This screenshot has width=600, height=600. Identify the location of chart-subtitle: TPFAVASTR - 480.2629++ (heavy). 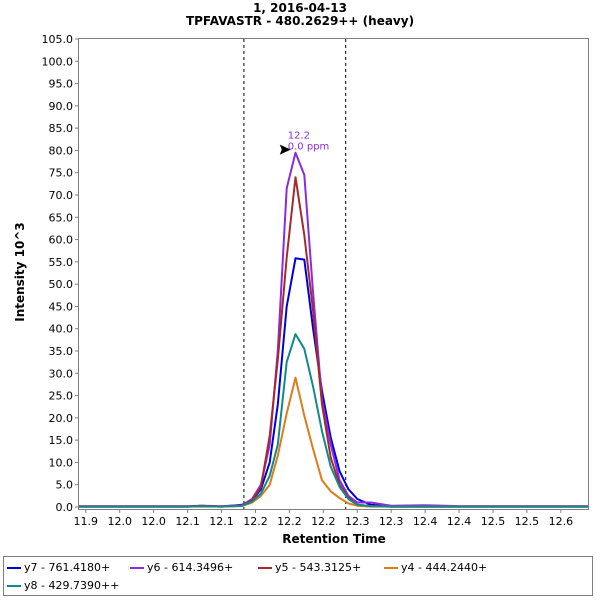
(300, 21).